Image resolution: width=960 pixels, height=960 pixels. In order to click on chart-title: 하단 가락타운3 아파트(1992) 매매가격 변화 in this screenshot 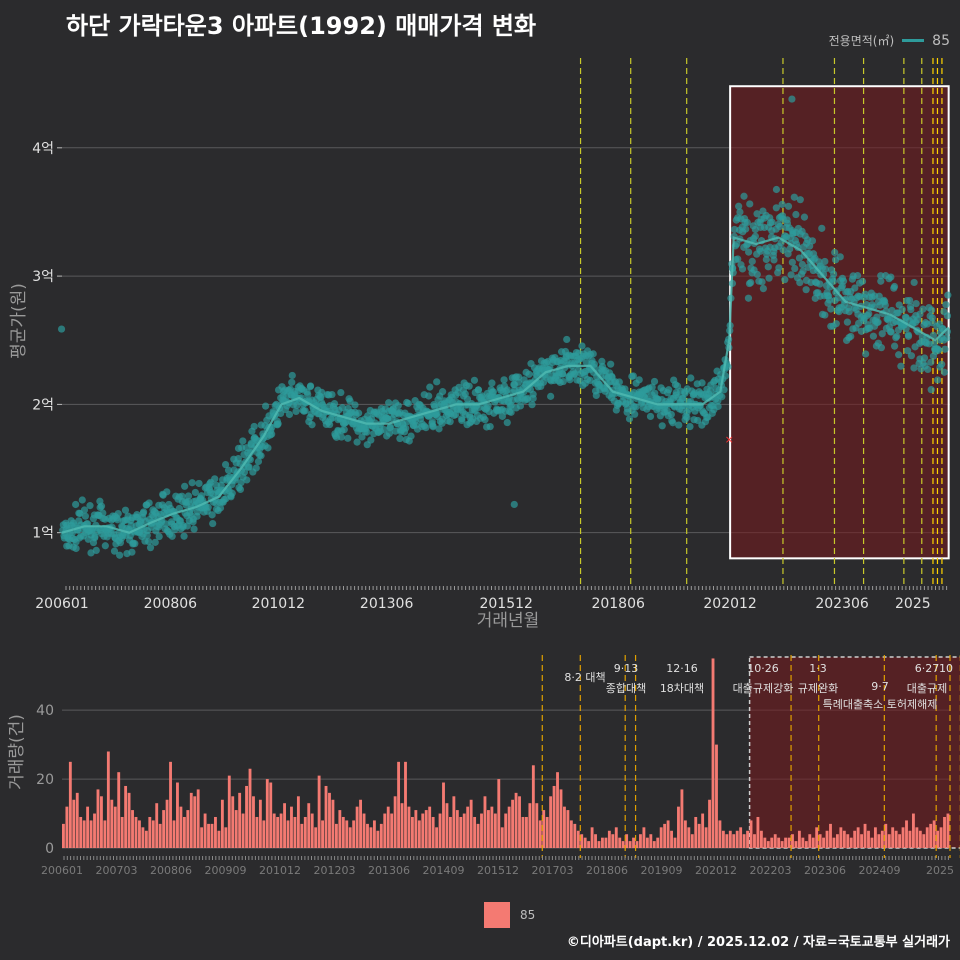, I will do `click(301, 26)`.